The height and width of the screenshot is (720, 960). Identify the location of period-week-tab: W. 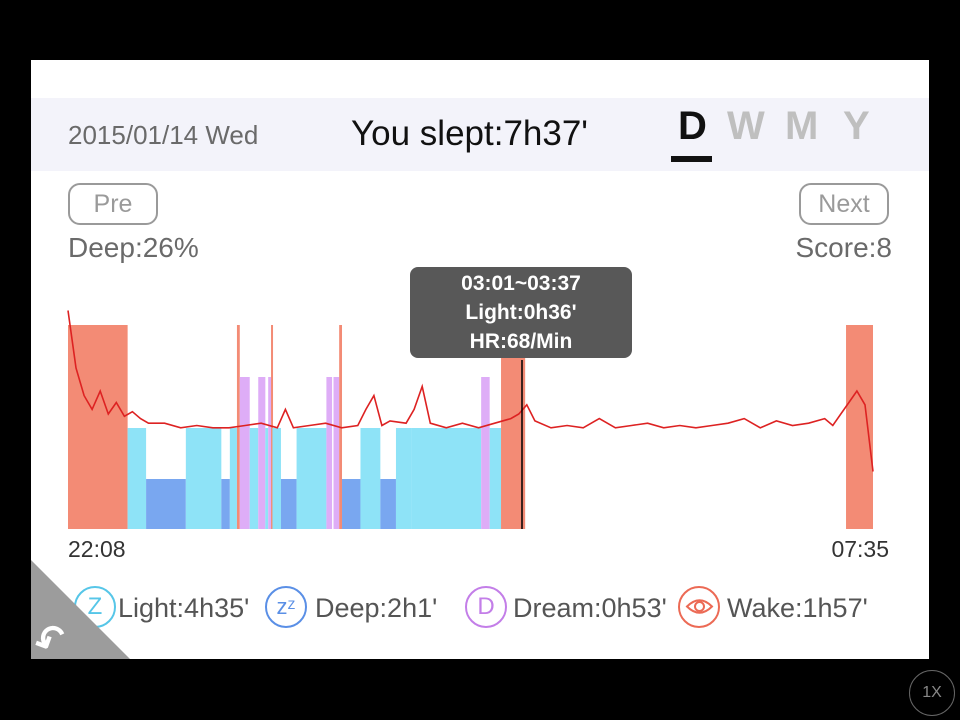
(746, 126).